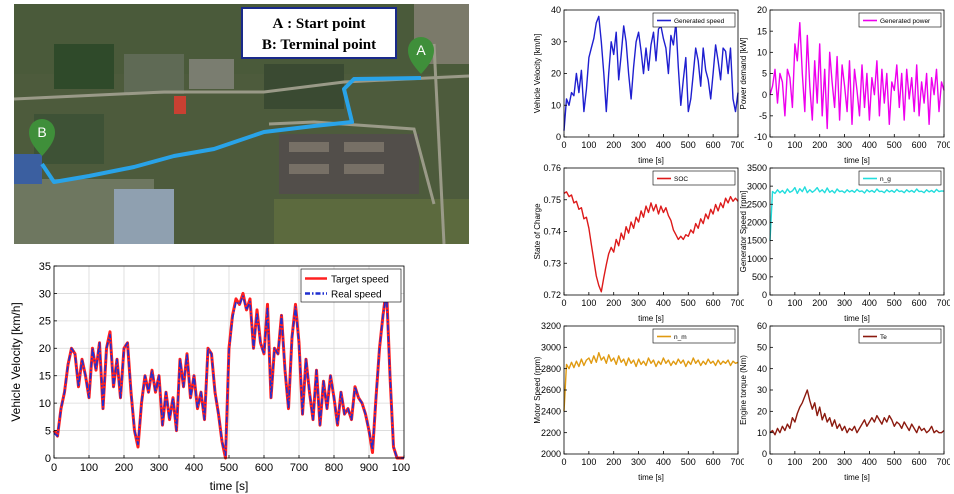  Describe the element at coordinates (551, 390) in the screenshot. I see `y-tick-label-3: 2600` at that location.